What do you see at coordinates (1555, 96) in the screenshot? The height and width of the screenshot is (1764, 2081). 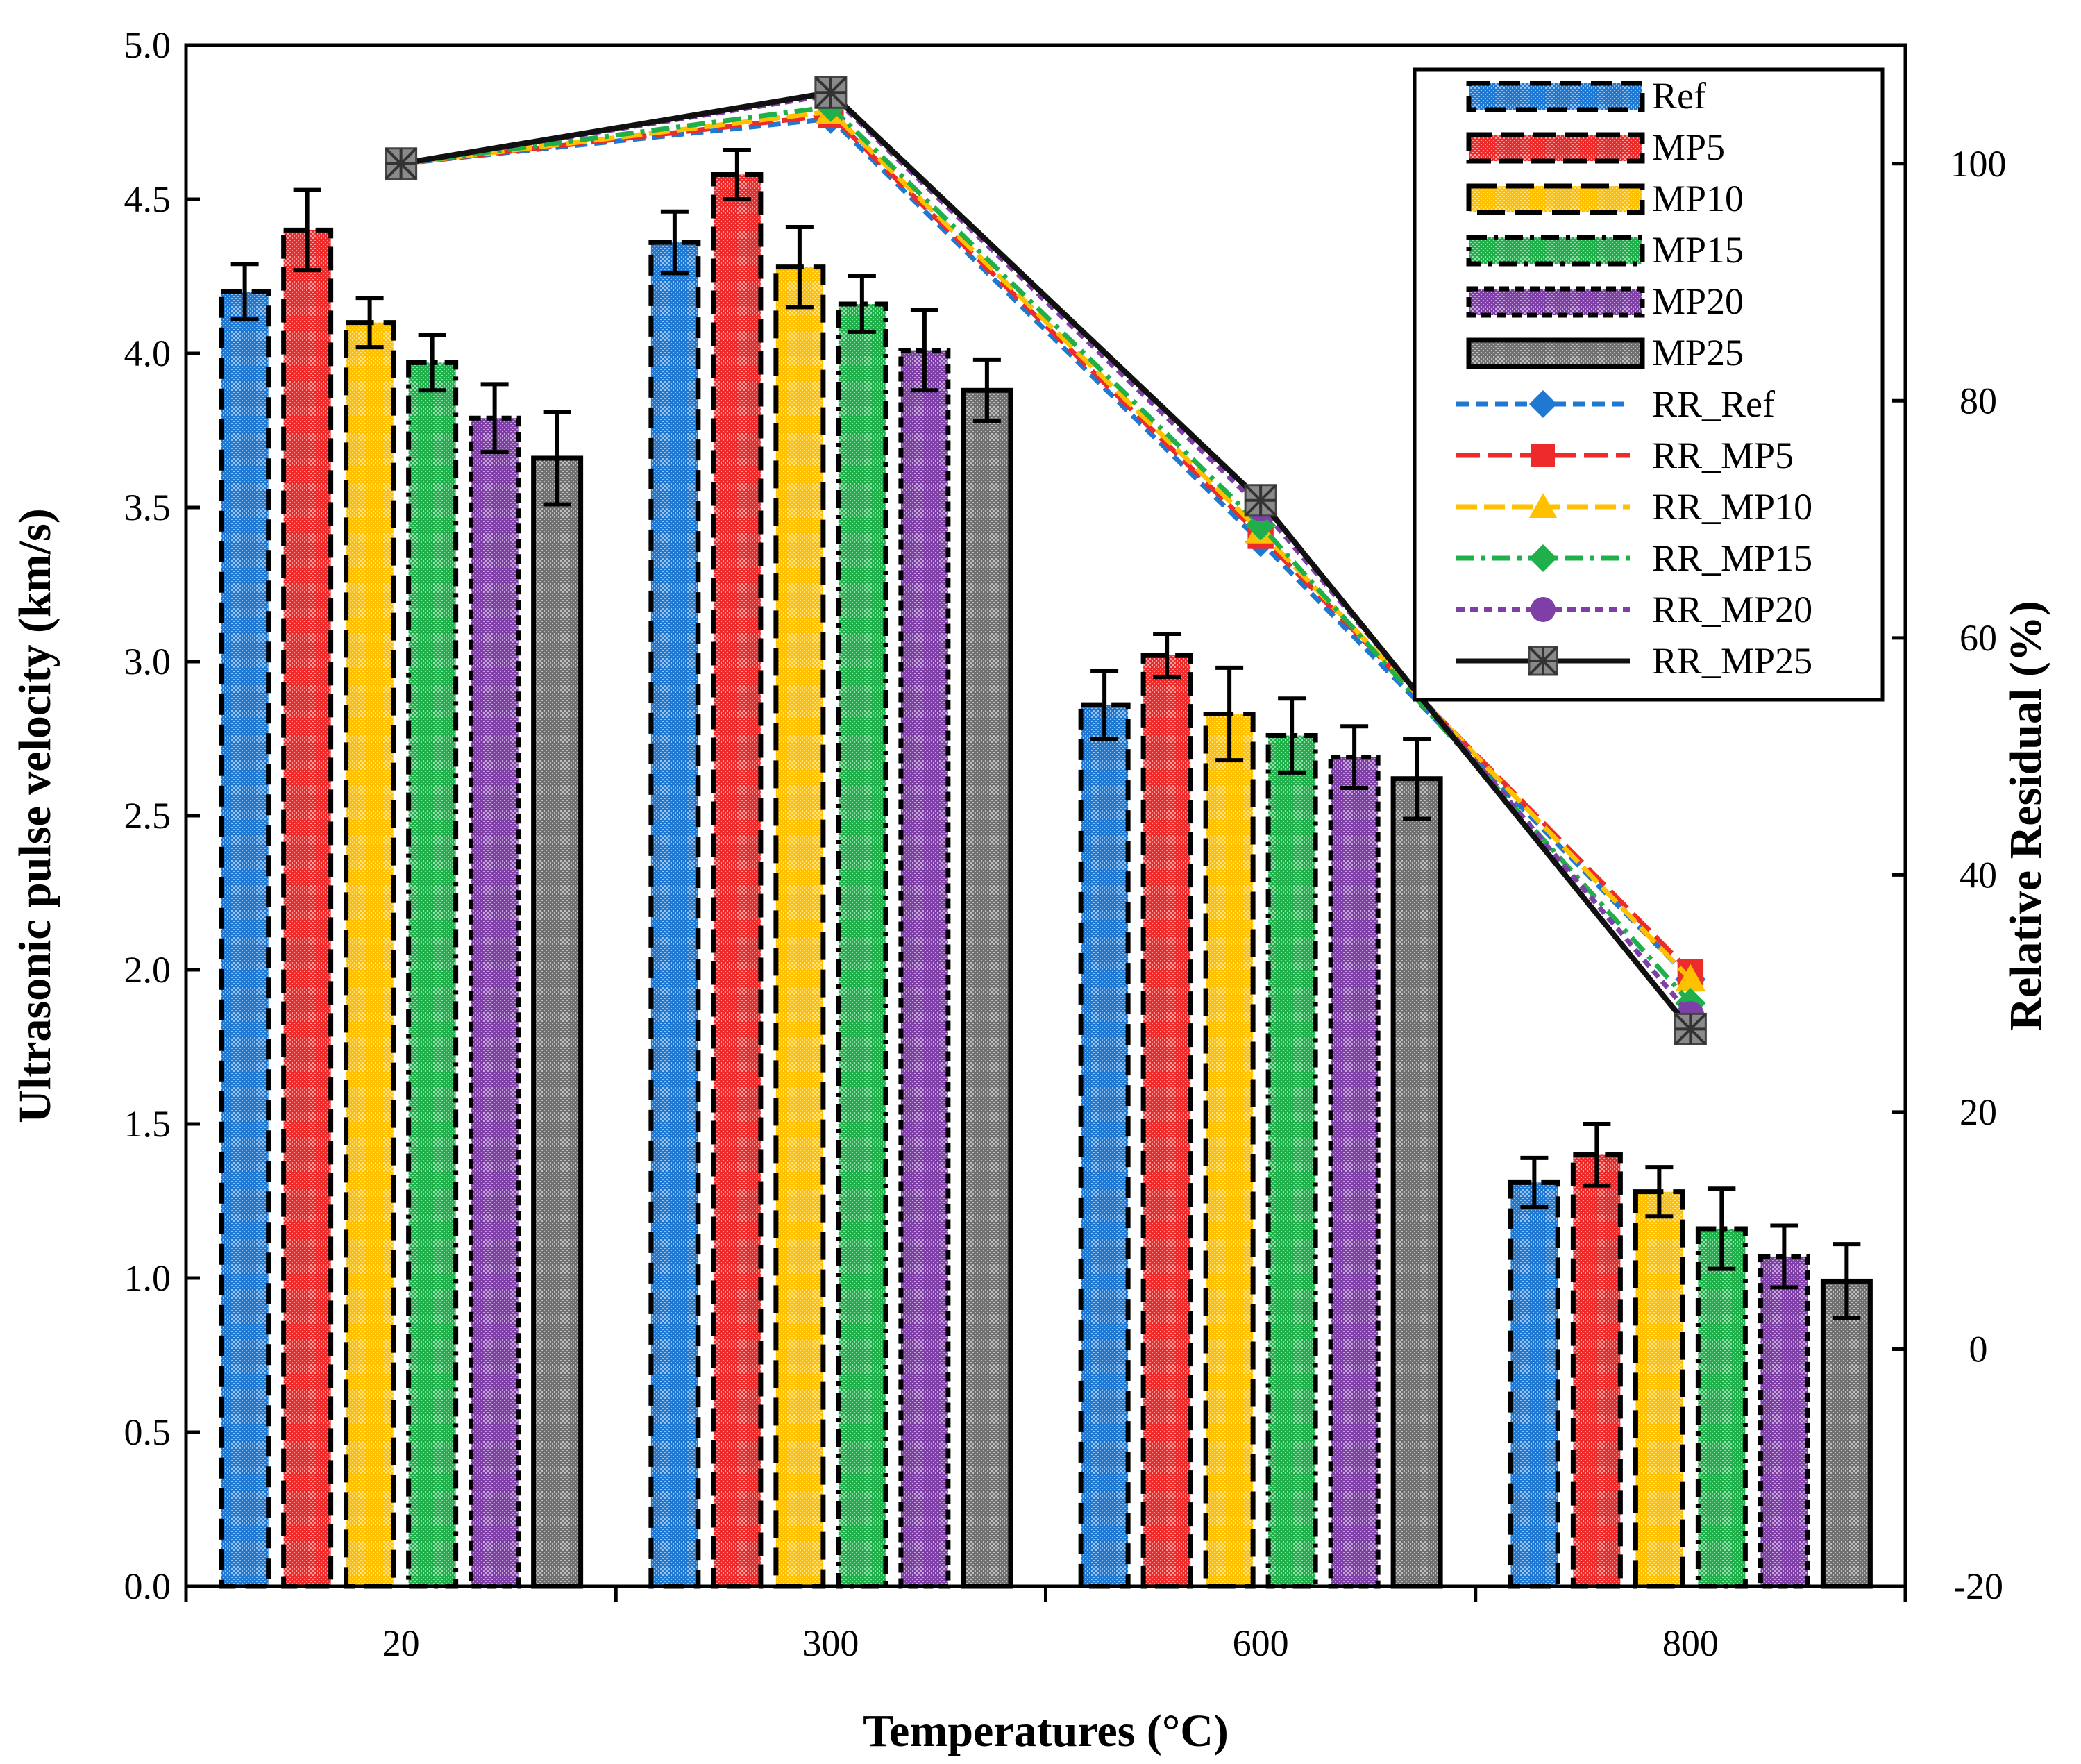 I see `legend-swatch-Ref` at bounding box center [1555, 96].